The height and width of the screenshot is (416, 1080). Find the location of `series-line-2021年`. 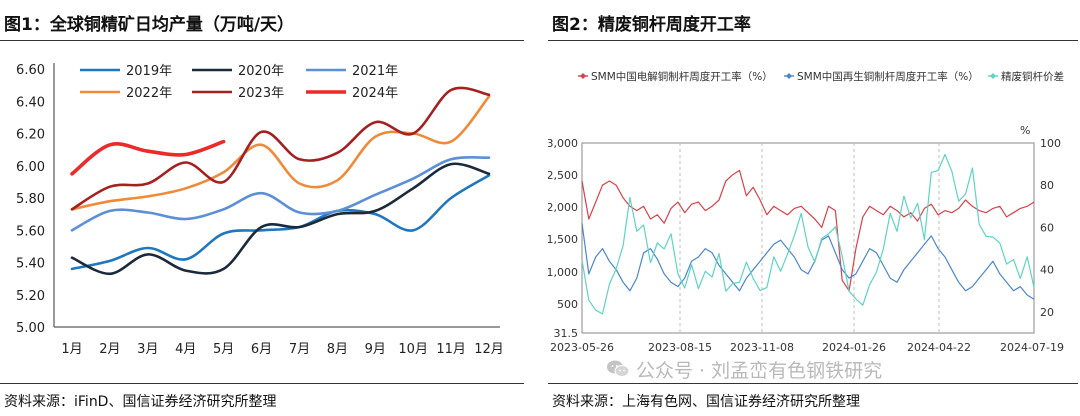

series-line-2021年 is located at coordinates (280, 194).